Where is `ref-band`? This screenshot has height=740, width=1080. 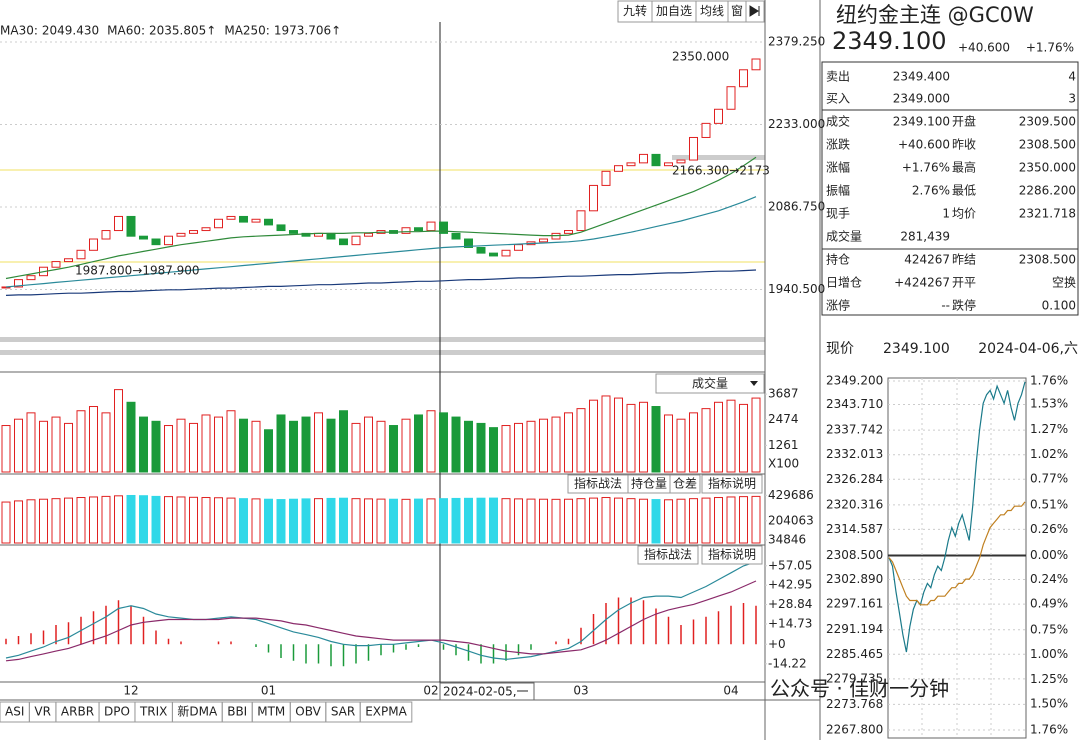
ref-band is located at coordinates (382, 339).